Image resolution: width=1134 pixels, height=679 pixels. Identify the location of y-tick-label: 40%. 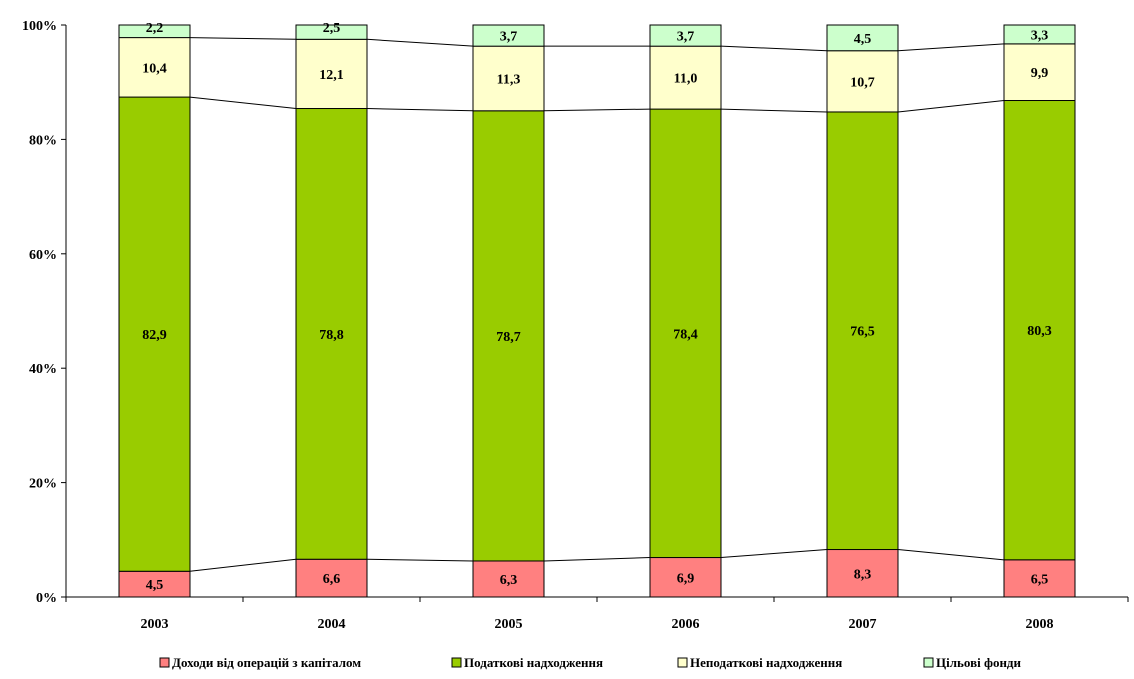
(43, 369).